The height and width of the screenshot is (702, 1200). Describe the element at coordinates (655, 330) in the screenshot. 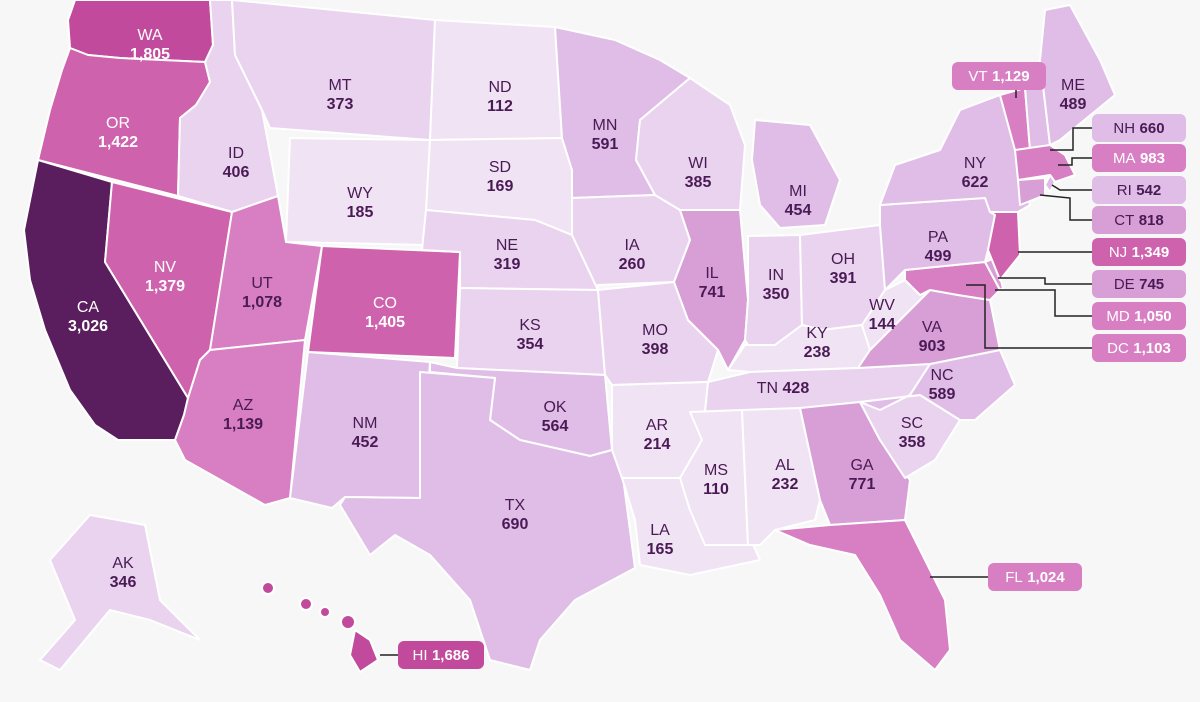

I see `state-label-mo: MO` at that location.